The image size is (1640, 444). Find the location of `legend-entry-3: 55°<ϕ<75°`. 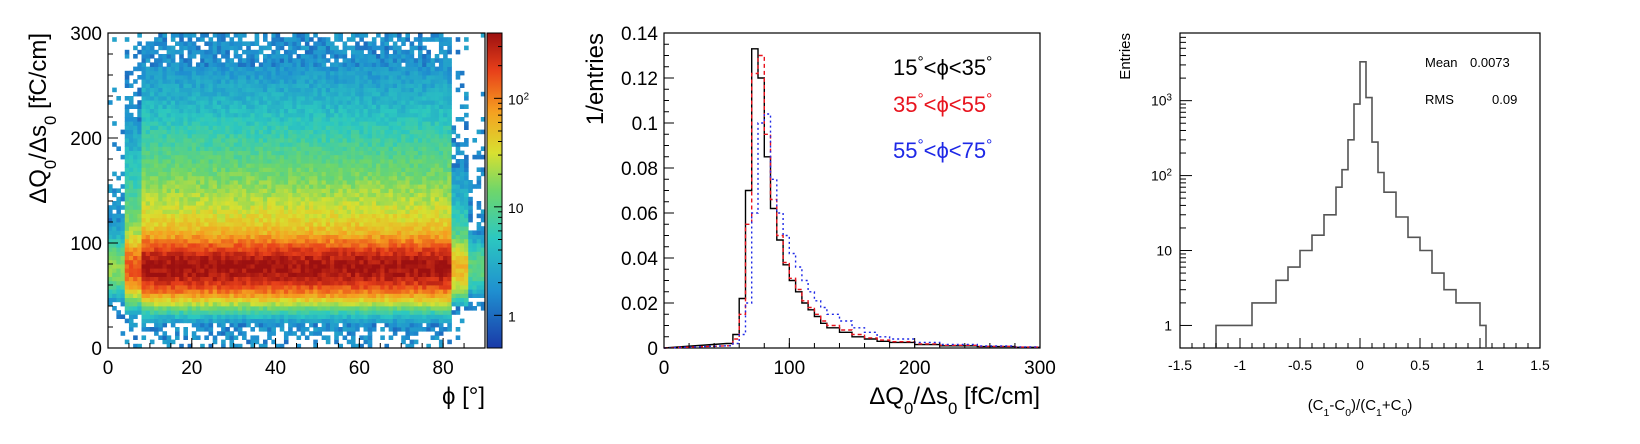

legend-entry-3: 55°<ϕ<75° is located at coordinates (942, 150).